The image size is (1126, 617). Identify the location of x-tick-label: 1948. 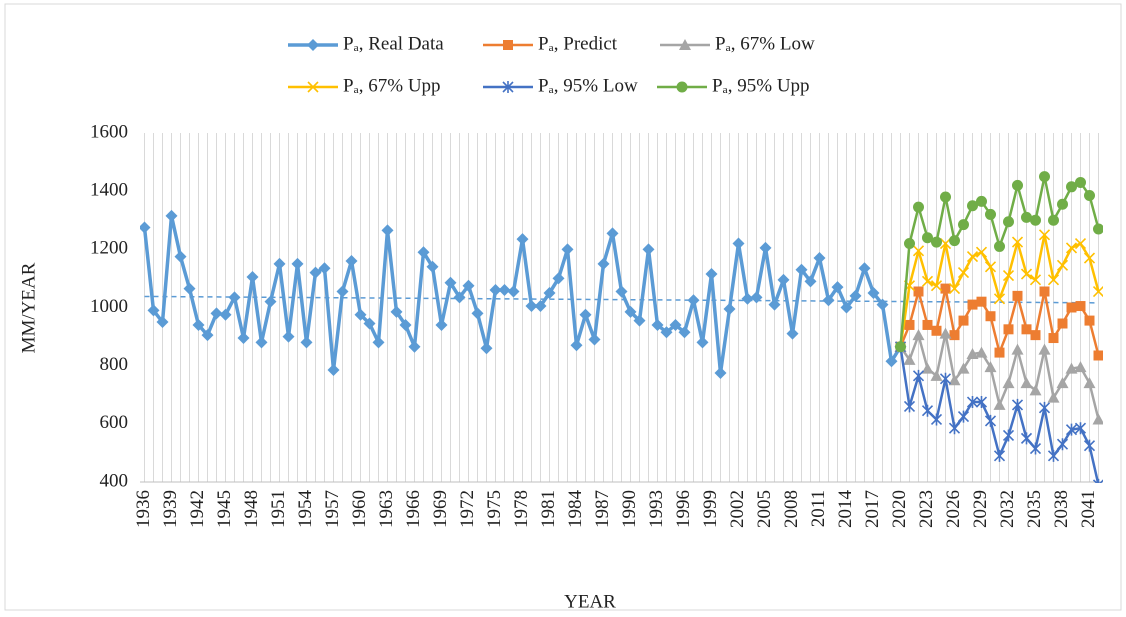
(251, 509).